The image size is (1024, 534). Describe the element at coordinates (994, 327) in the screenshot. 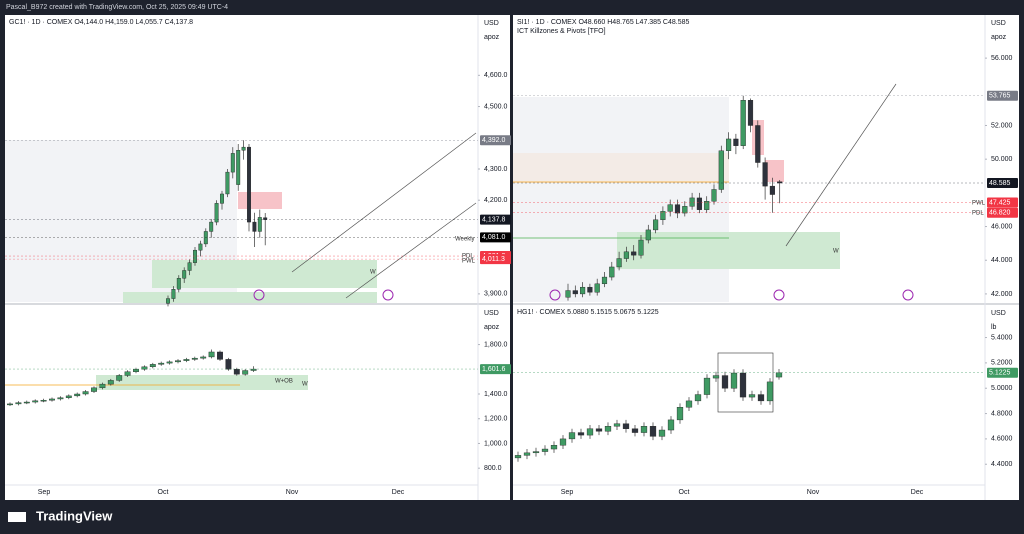

I see `scale-label: lb` at that location.